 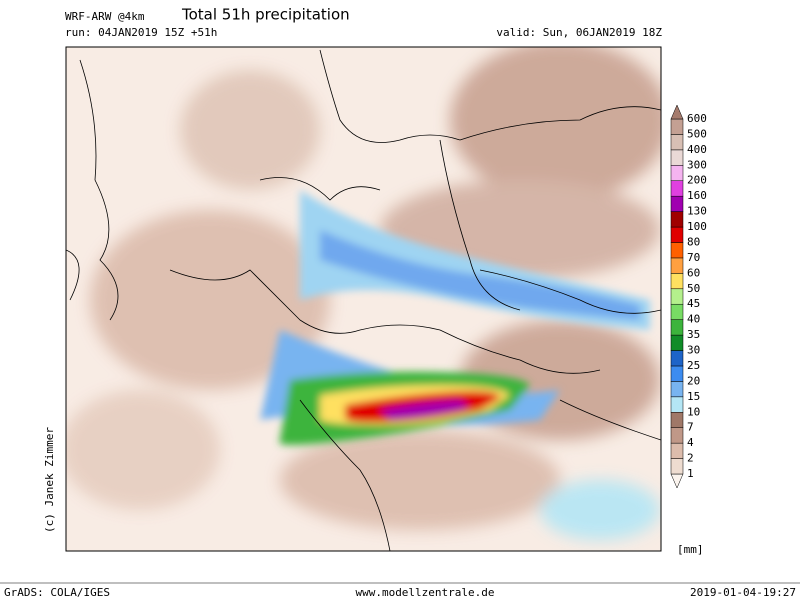 What do you see at coordinates (690, 427) in the screenshot?
I see `legend-level: 7` at bounding box center [690, 427].